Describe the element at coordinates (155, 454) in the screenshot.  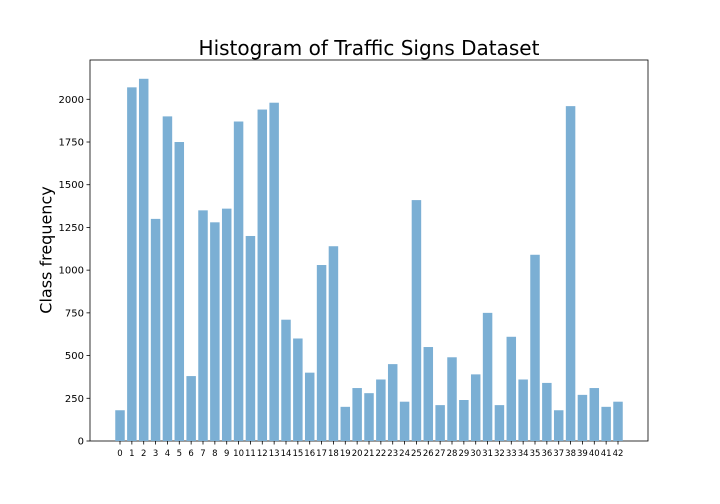
I see `x-tick-label: 3` at that location.